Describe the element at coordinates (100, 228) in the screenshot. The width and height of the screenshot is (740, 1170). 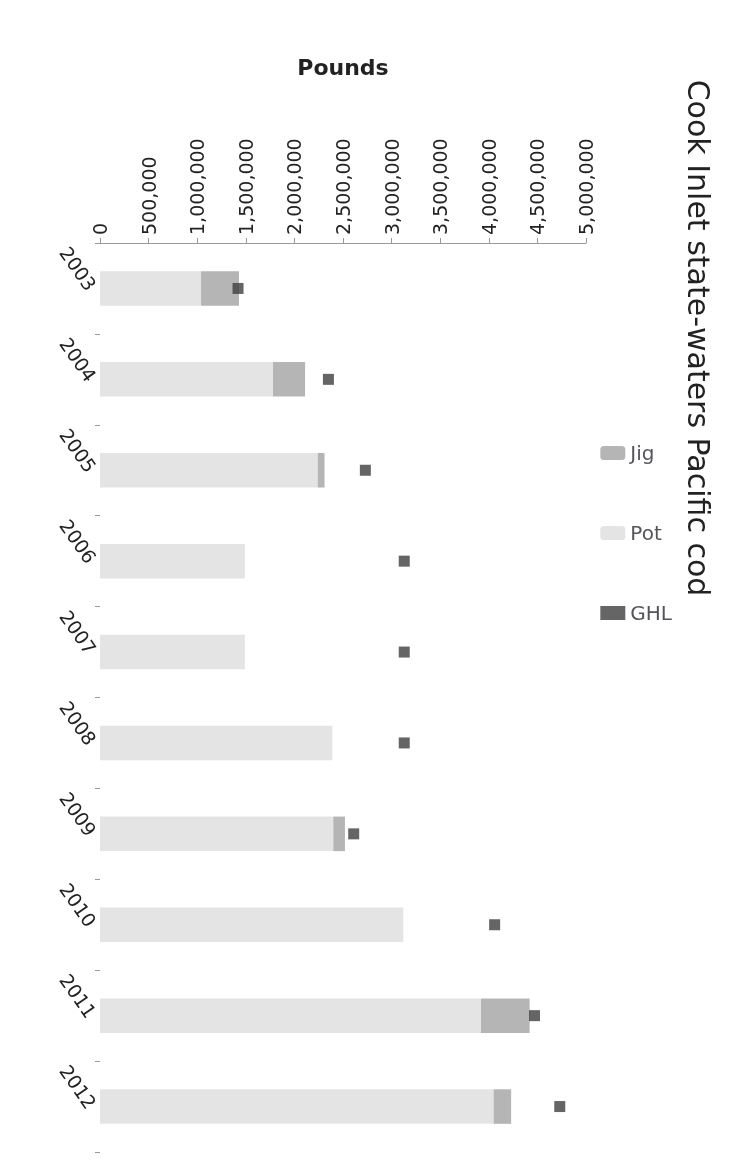
I see `x-tick-label: 0` at that location.